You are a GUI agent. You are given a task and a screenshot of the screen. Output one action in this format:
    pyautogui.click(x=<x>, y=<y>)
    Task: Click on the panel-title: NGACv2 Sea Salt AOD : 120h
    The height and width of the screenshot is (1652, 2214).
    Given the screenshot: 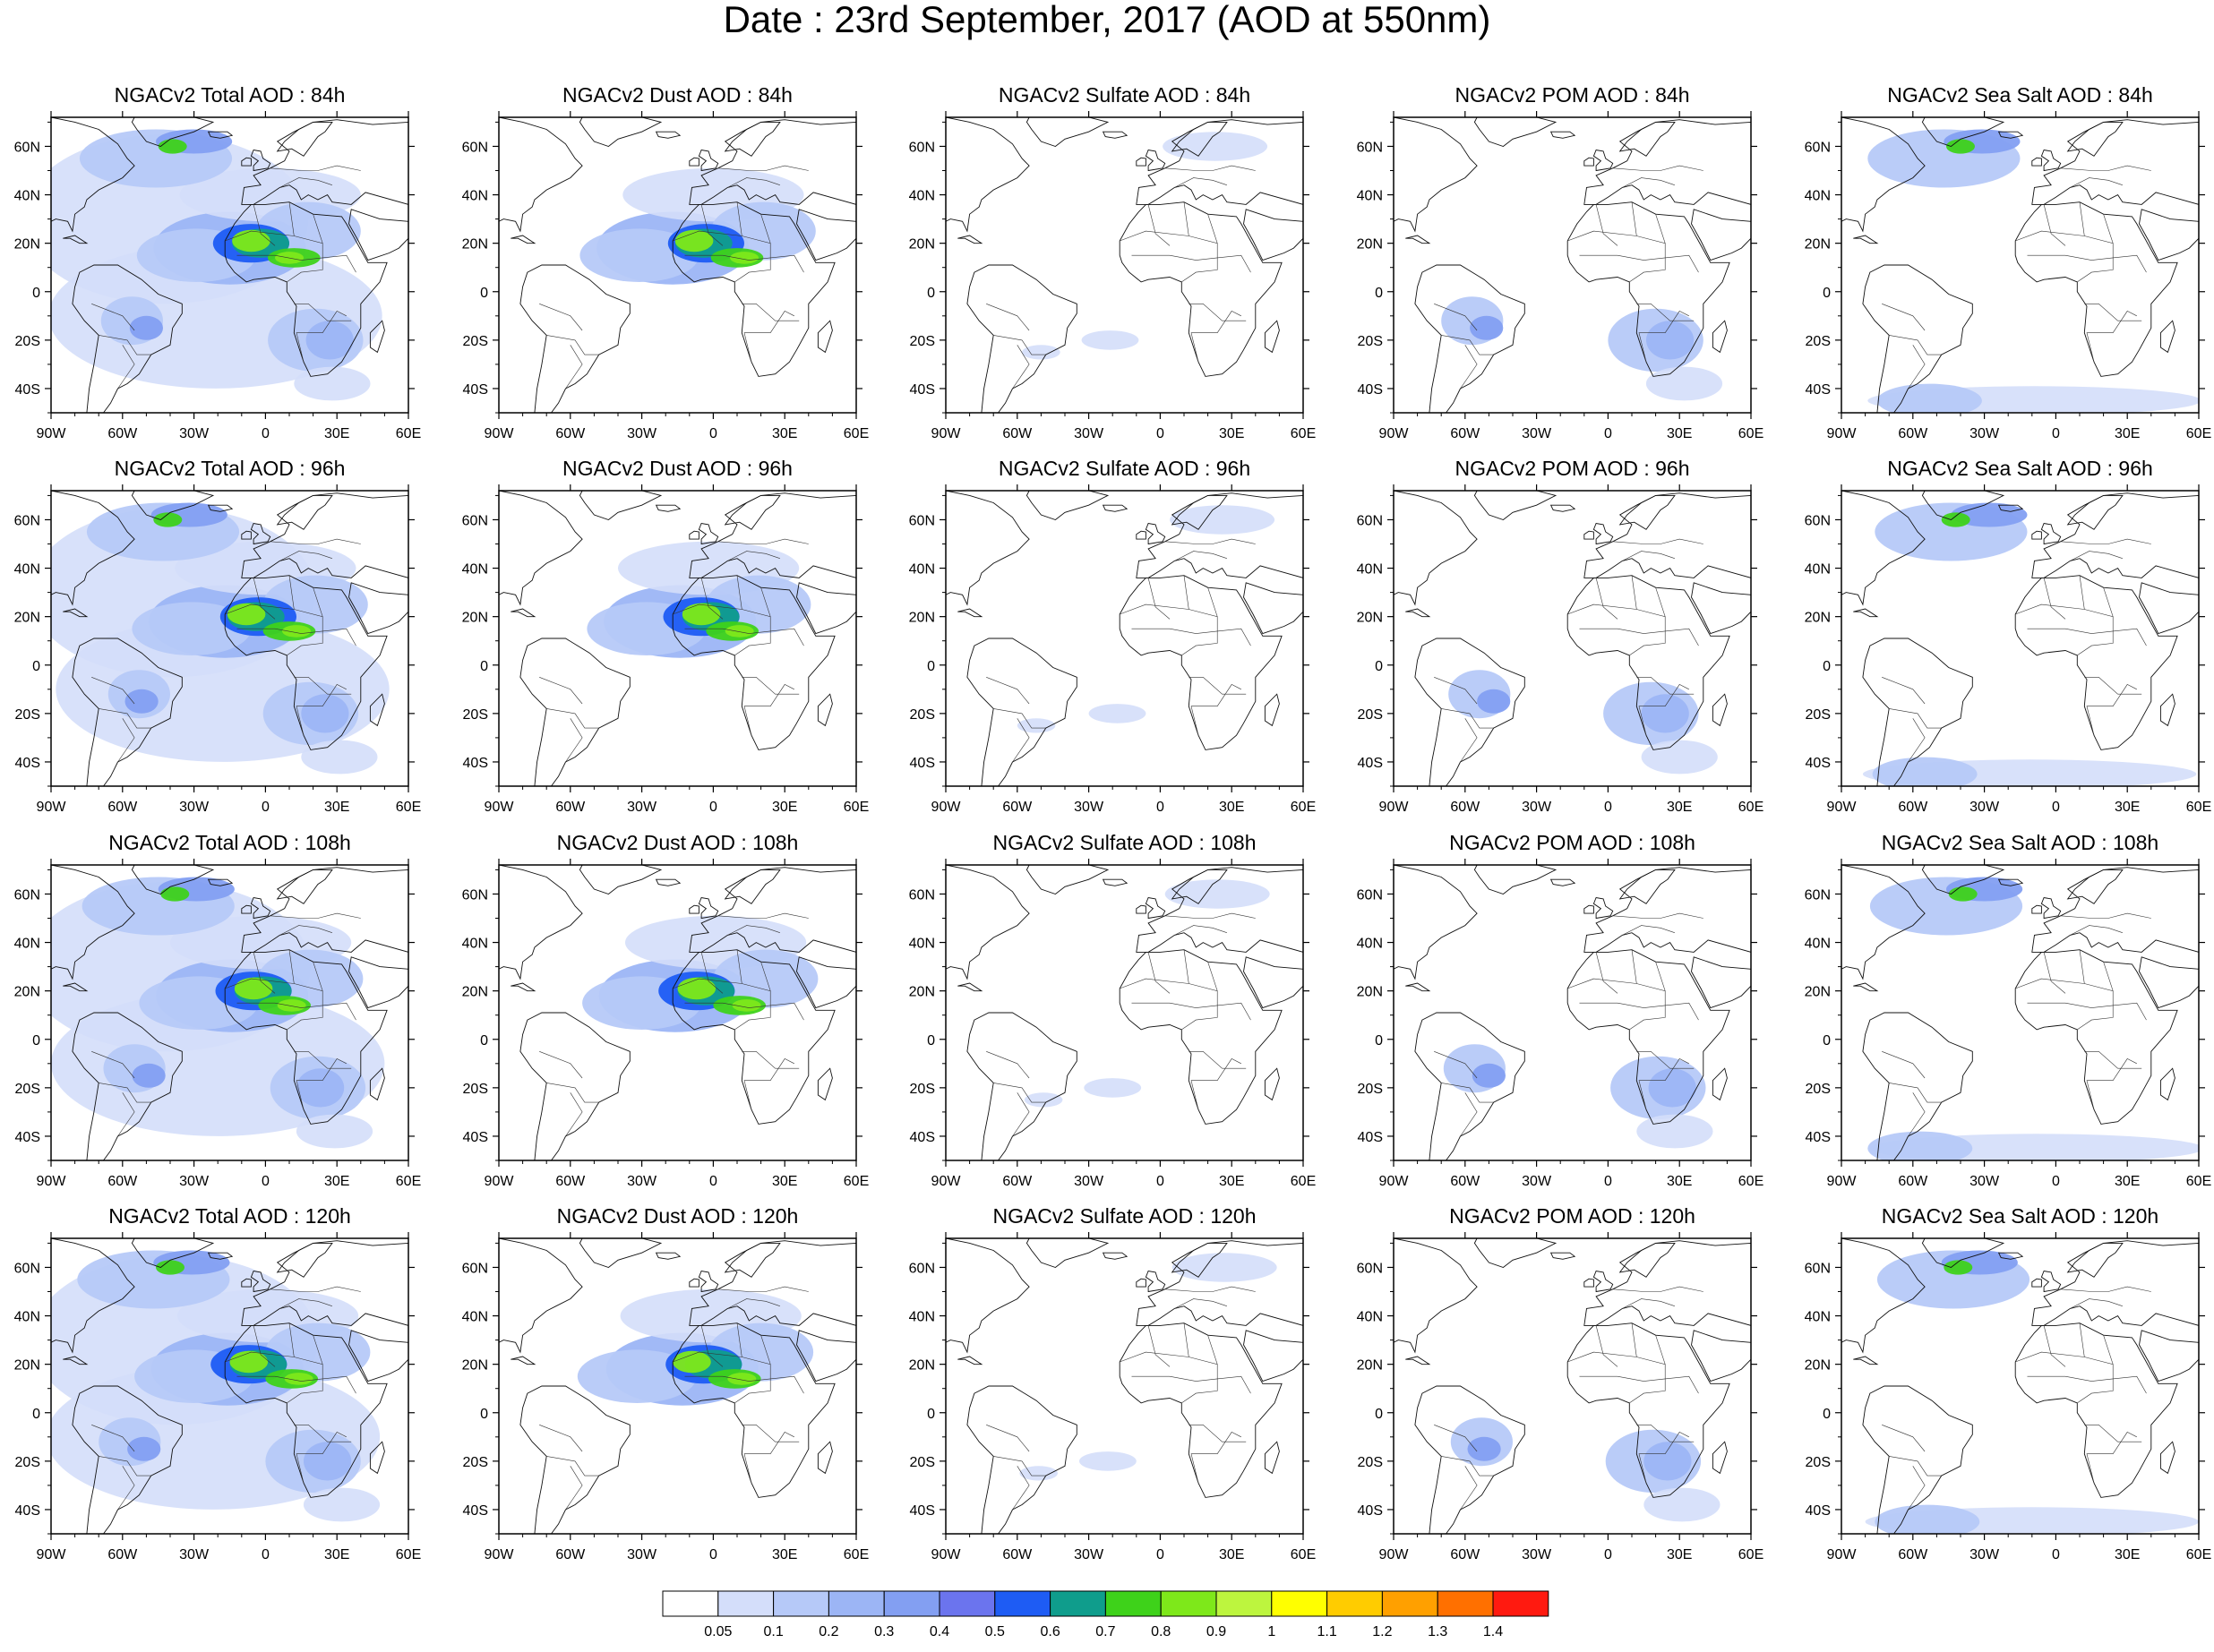 What is the action you would take?
    pyautogui.click(x=2020, y=1216)
    